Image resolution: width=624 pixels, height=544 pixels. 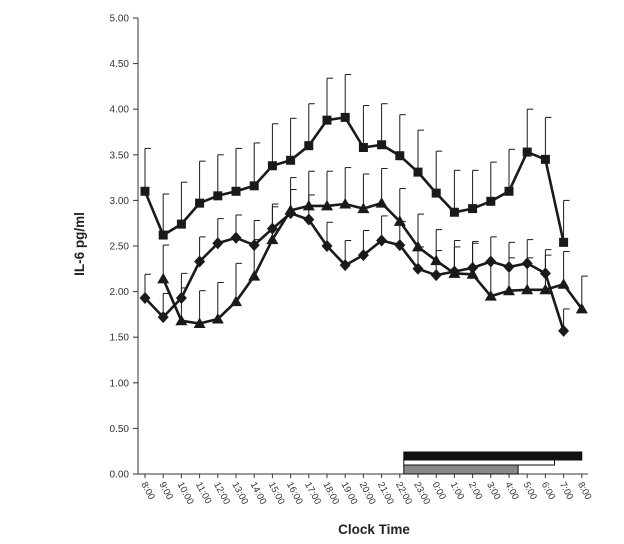 I want to click on y-tick-label: 3.50, so click(x=120, y=155).